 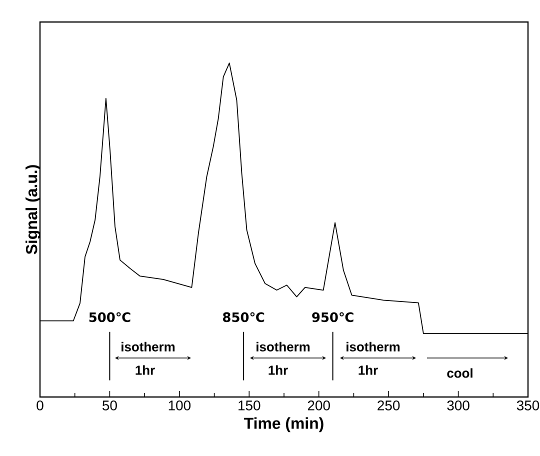 I want to click on x-tick-label: 350, so click(x=528, y=405).